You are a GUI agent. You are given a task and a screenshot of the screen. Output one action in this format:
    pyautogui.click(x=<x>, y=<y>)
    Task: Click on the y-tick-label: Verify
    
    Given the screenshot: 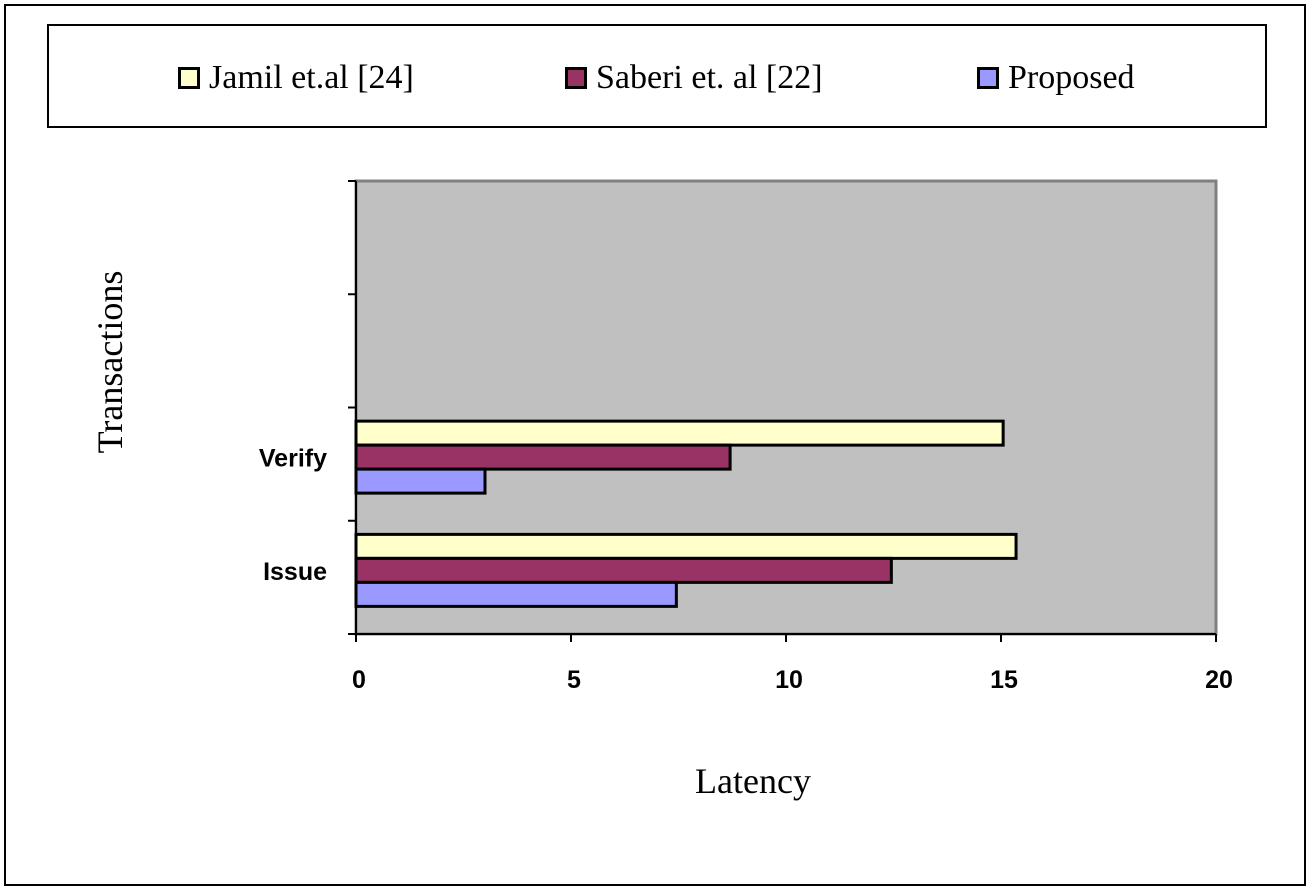 What is the action you would take?
    pyautogui.click(x=293, y=459)
    